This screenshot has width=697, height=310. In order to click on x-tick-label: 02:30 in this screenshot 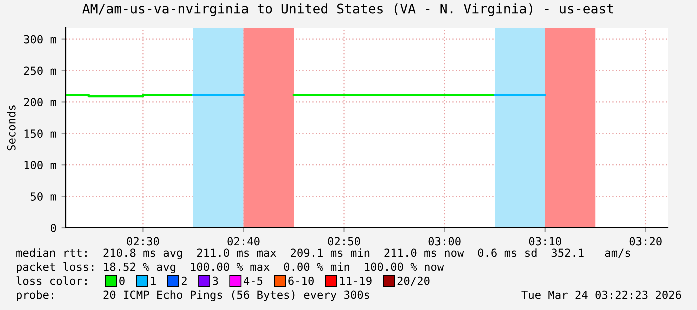, I will do `click(143, 241)`.